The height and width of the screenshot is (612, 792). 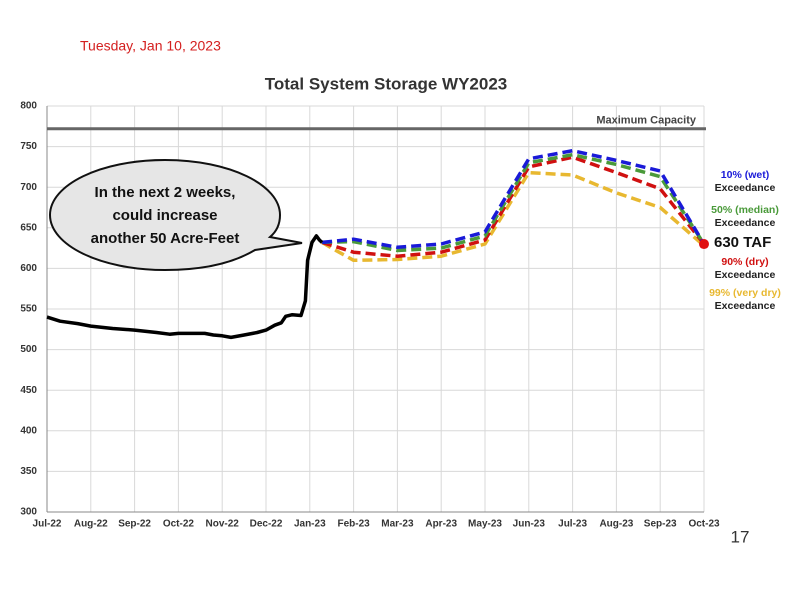 What do you see at coordinates (28, 106) in the screenshot?
I see `y-tick-label: 800` at bounding box center [28, 106].